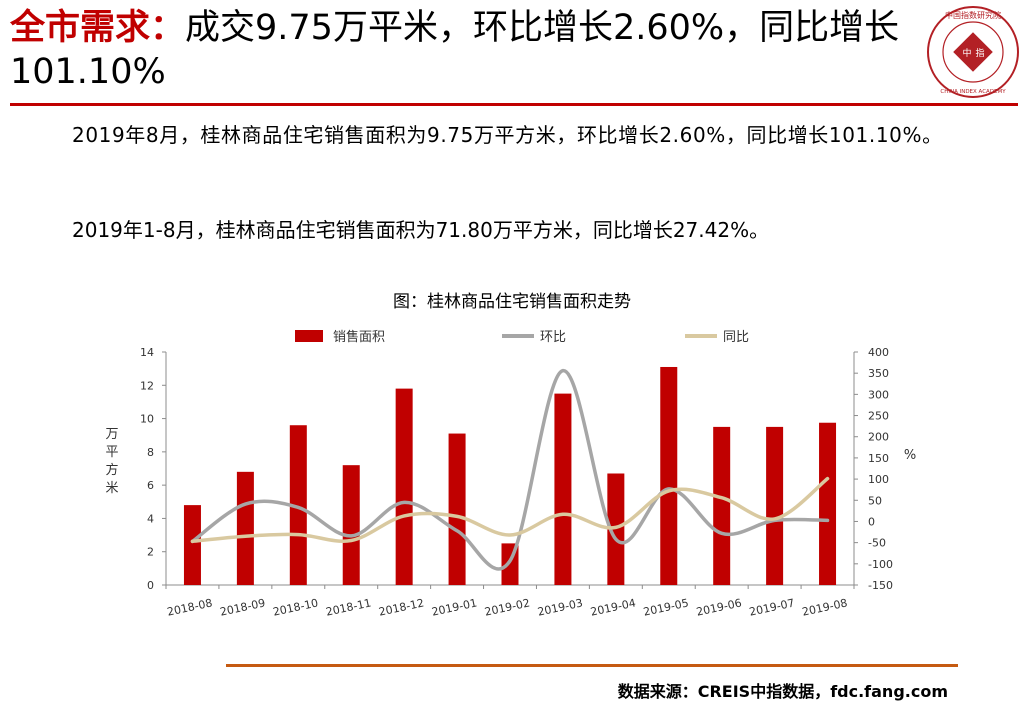  What do you see at coordinates (402, 607) in the screenshot?
I see `x-tick-label: 2018-12` at bounding box center [402, 607].